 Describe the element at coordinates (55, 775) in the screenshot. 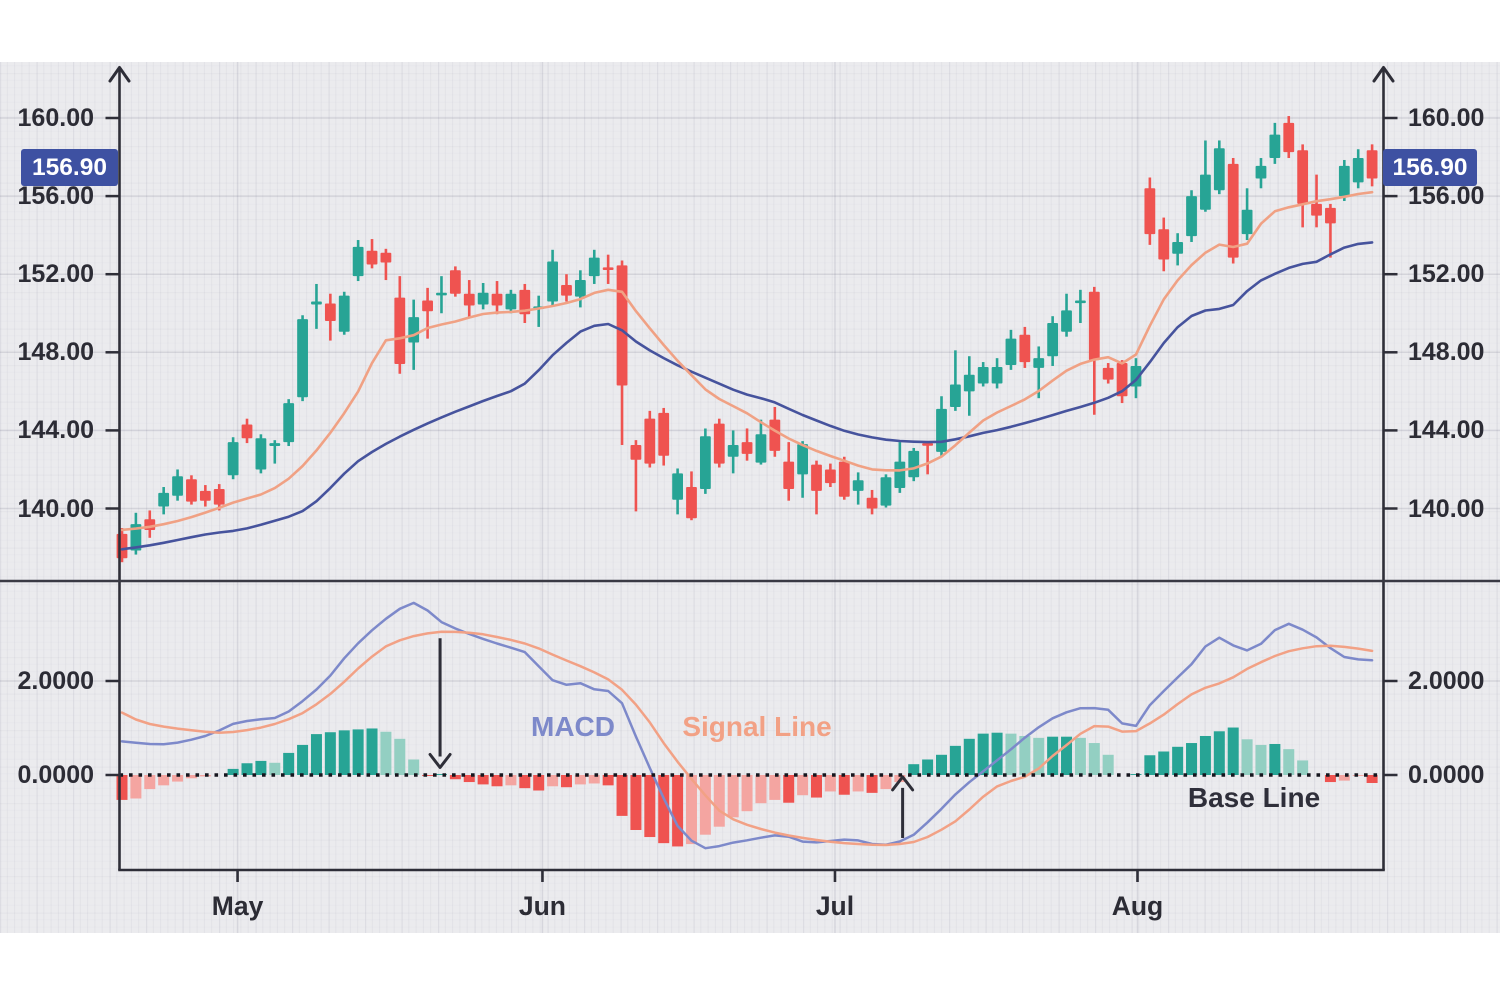

I see `macd-tick-label-left-1: 0.0000` at that location.